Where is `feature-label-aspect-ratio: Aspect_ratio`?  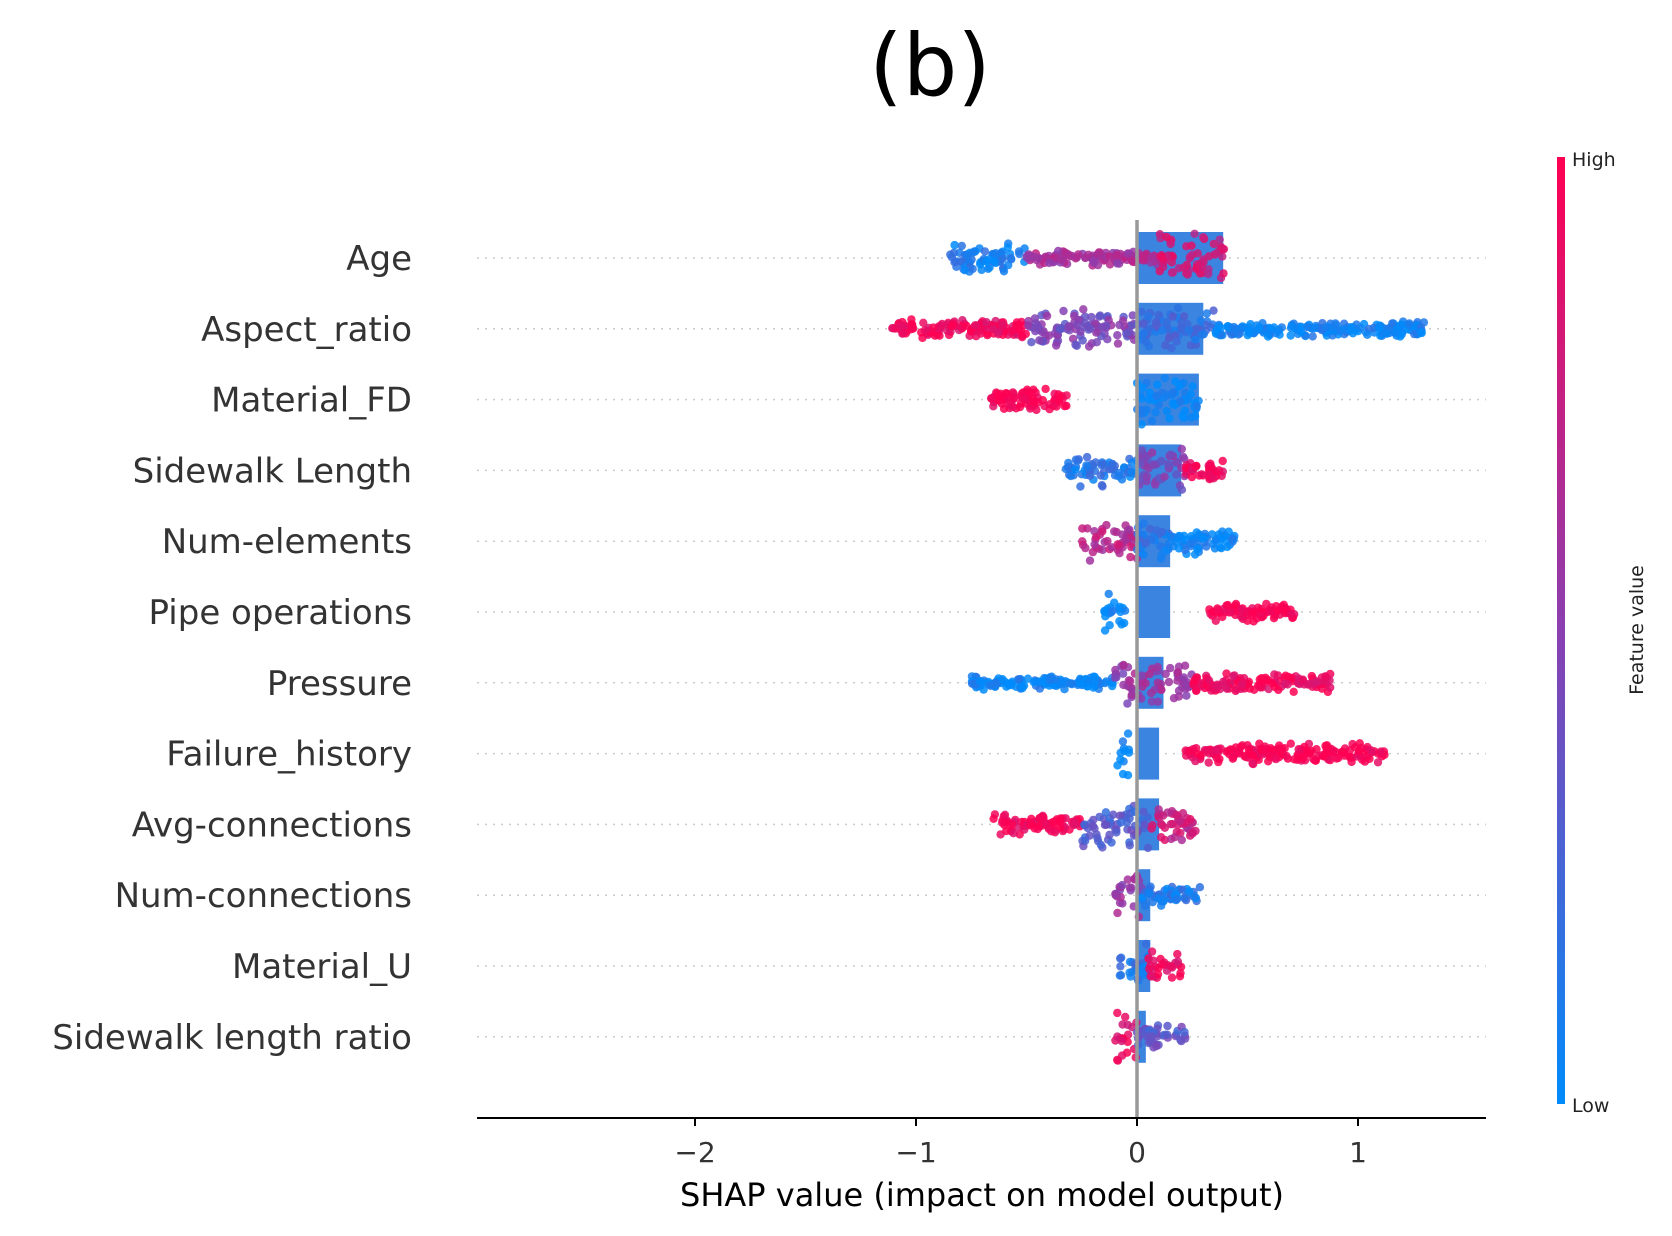 feature-label-aspect-ratio: Aspect_ratio is located at coordinates (306, 330).